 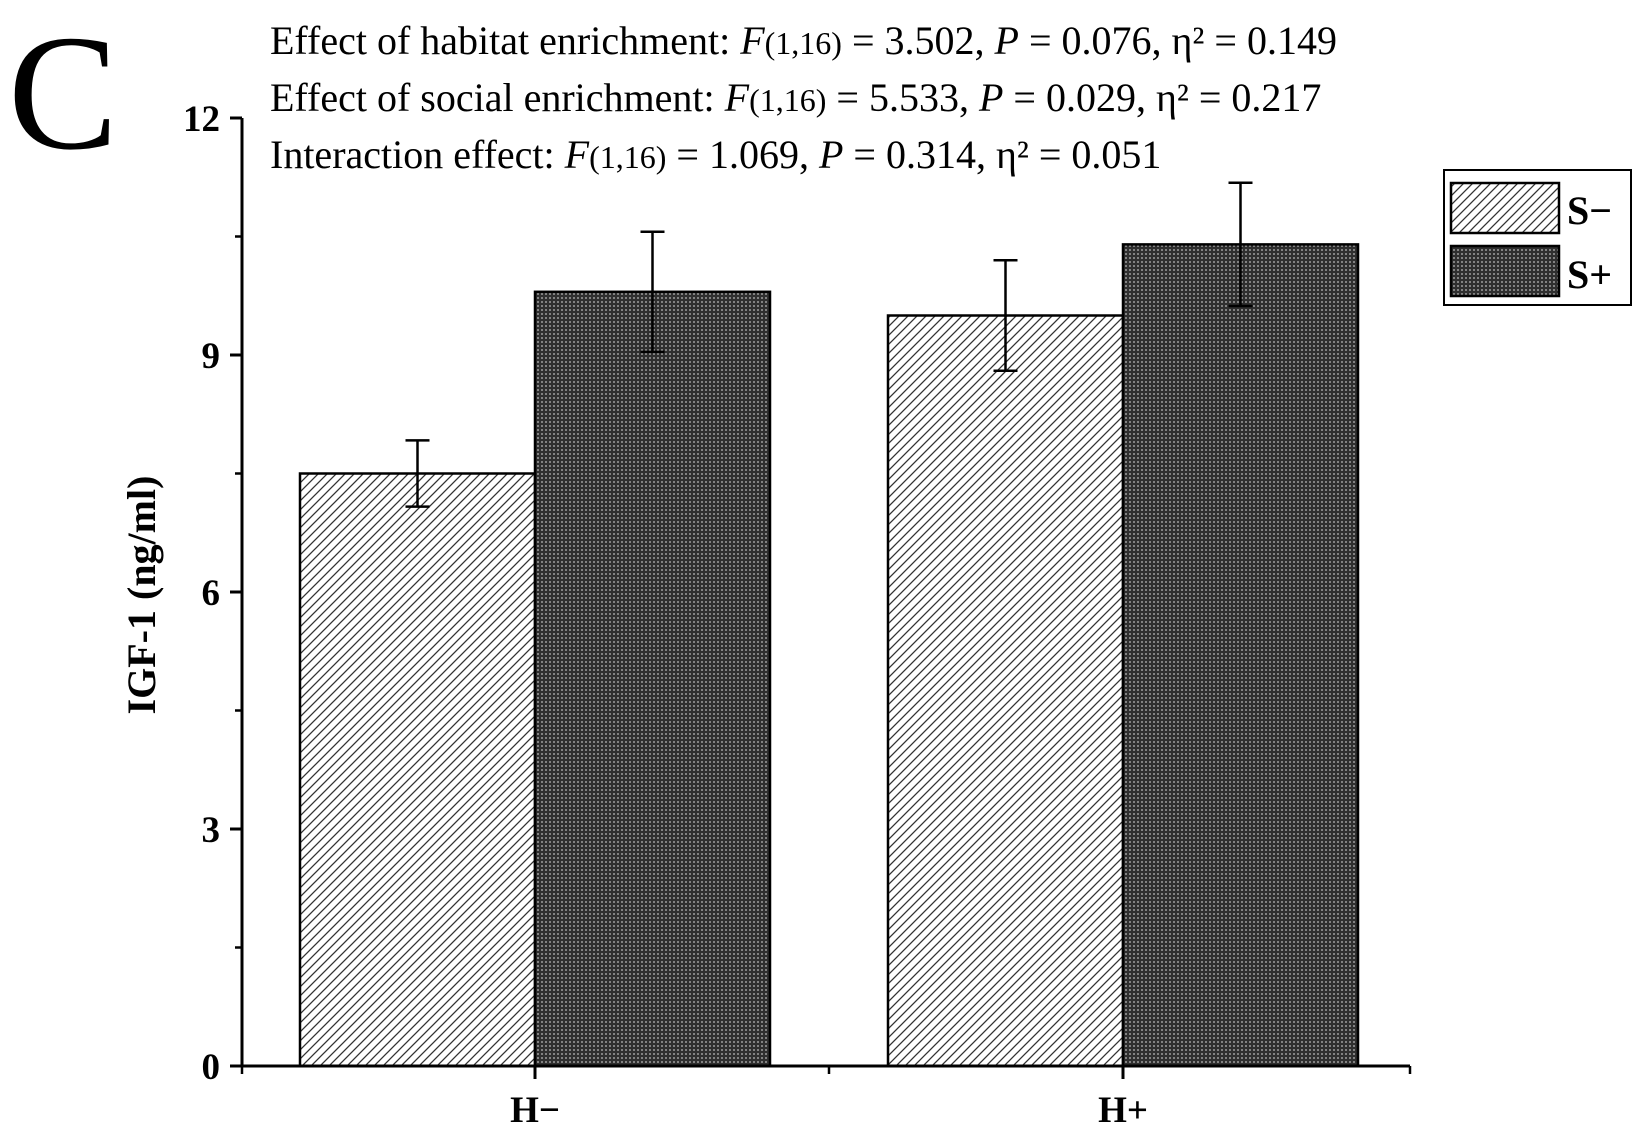 I want to click on annotation-habitat-fvalue: = 3.502,, so click(x=918, y=40).